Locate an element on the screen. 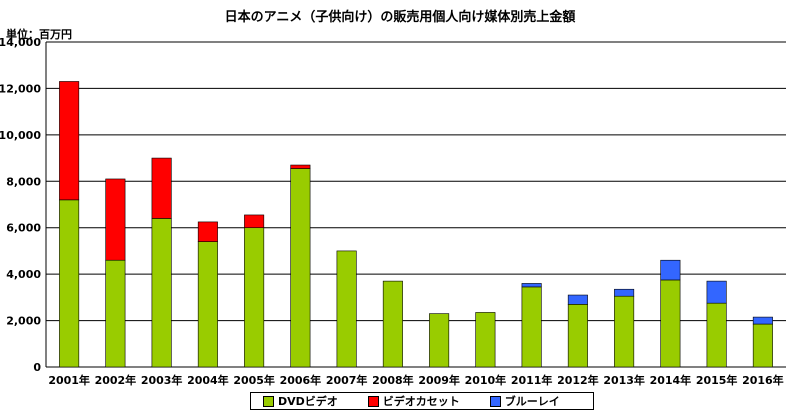  legend-swatch-bluray is located at coordinates (495, 401).